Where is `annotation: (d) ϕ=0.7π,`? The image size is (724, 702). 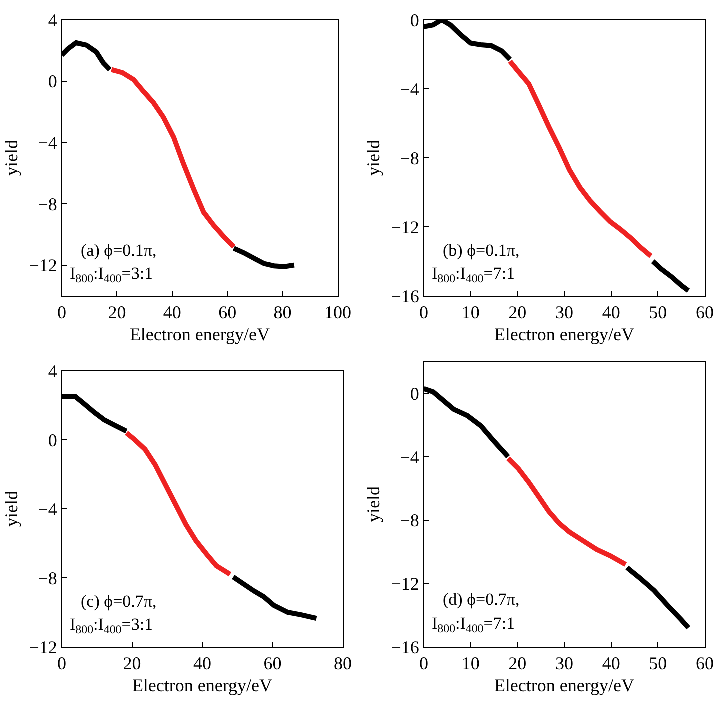
annotation: (d) ϕ=0.7π, is located at coordinates (481, 599).